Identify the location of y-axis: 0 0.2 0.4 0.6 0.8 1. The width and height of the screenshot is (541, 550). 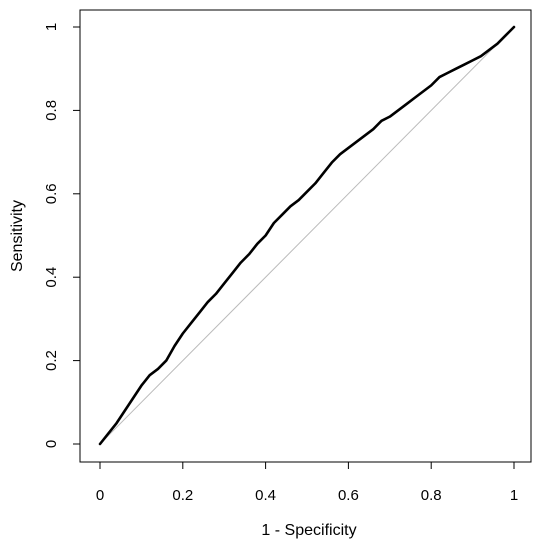
(62, 235).